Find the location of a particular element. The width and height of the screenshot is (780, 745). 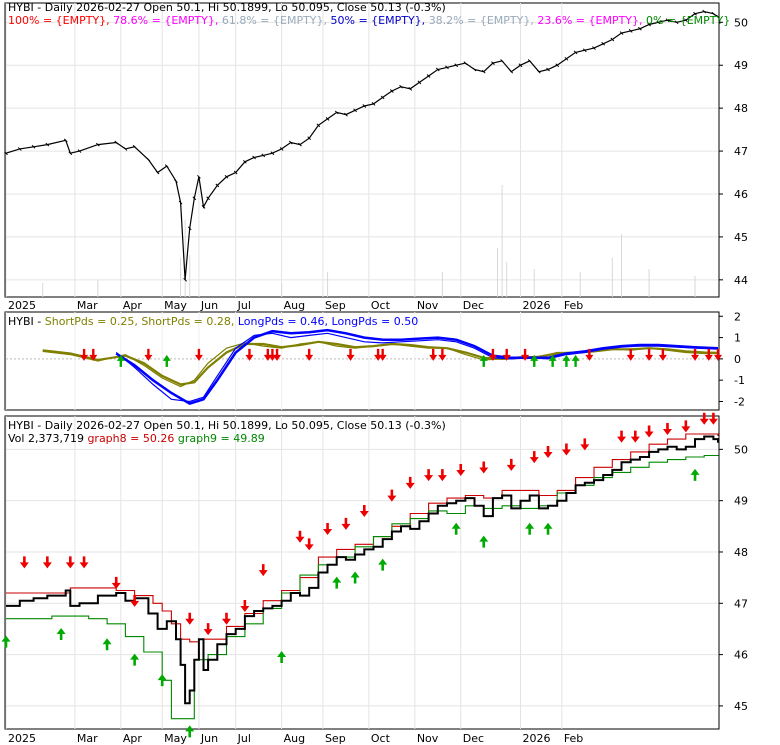

y-tick-label: 50 is located at coordinates (741, 22).